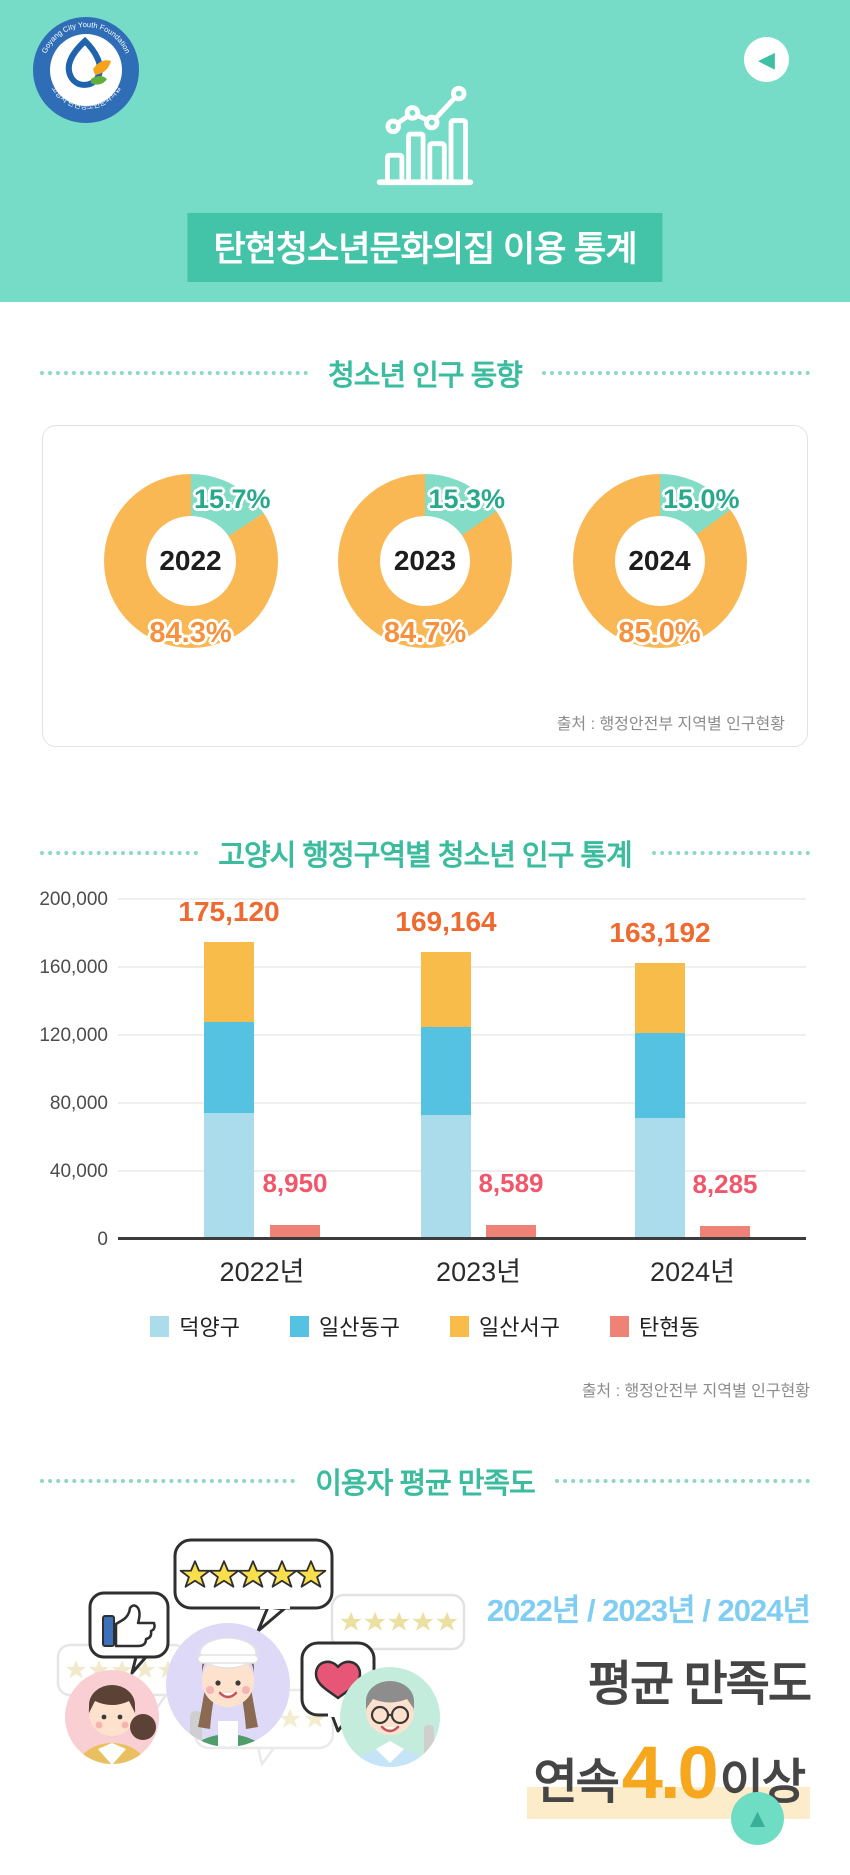 This screenshot has height=1875, width=850. Describe the element at coordinates (261, 1652) in the screenshot. I see `satisfaction-illustration` at that location.